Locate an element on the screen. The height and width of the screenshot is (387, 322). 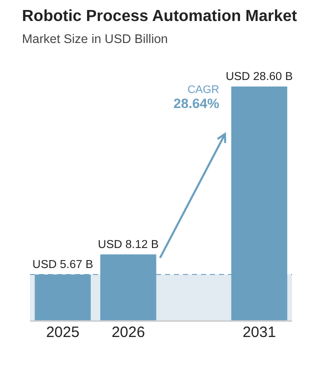
chart-title: Robotic Process Automation Market is located at coordinates (160, 17).